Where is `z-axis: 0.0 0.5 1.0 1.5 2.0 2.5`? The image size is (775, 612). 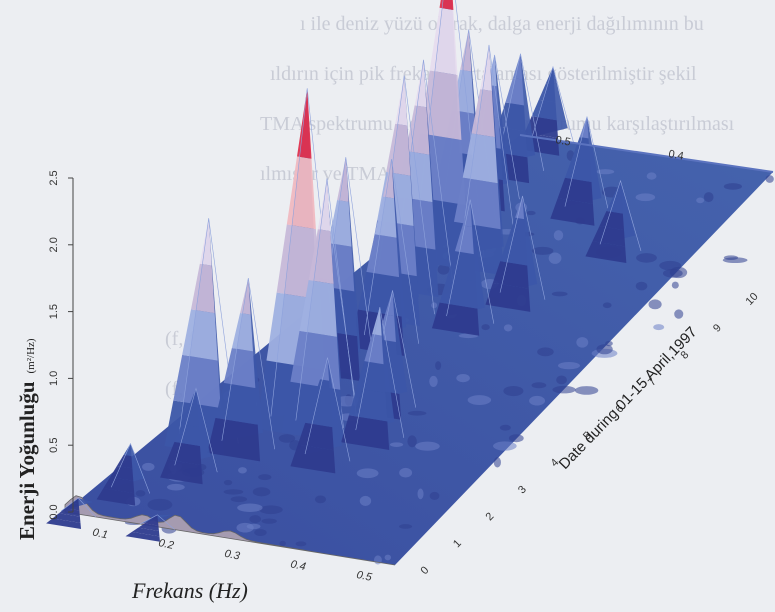 z-axis: 0.0 0.5 1.0 1.5 2.0 2.5 is located at coordinates (61, 345).